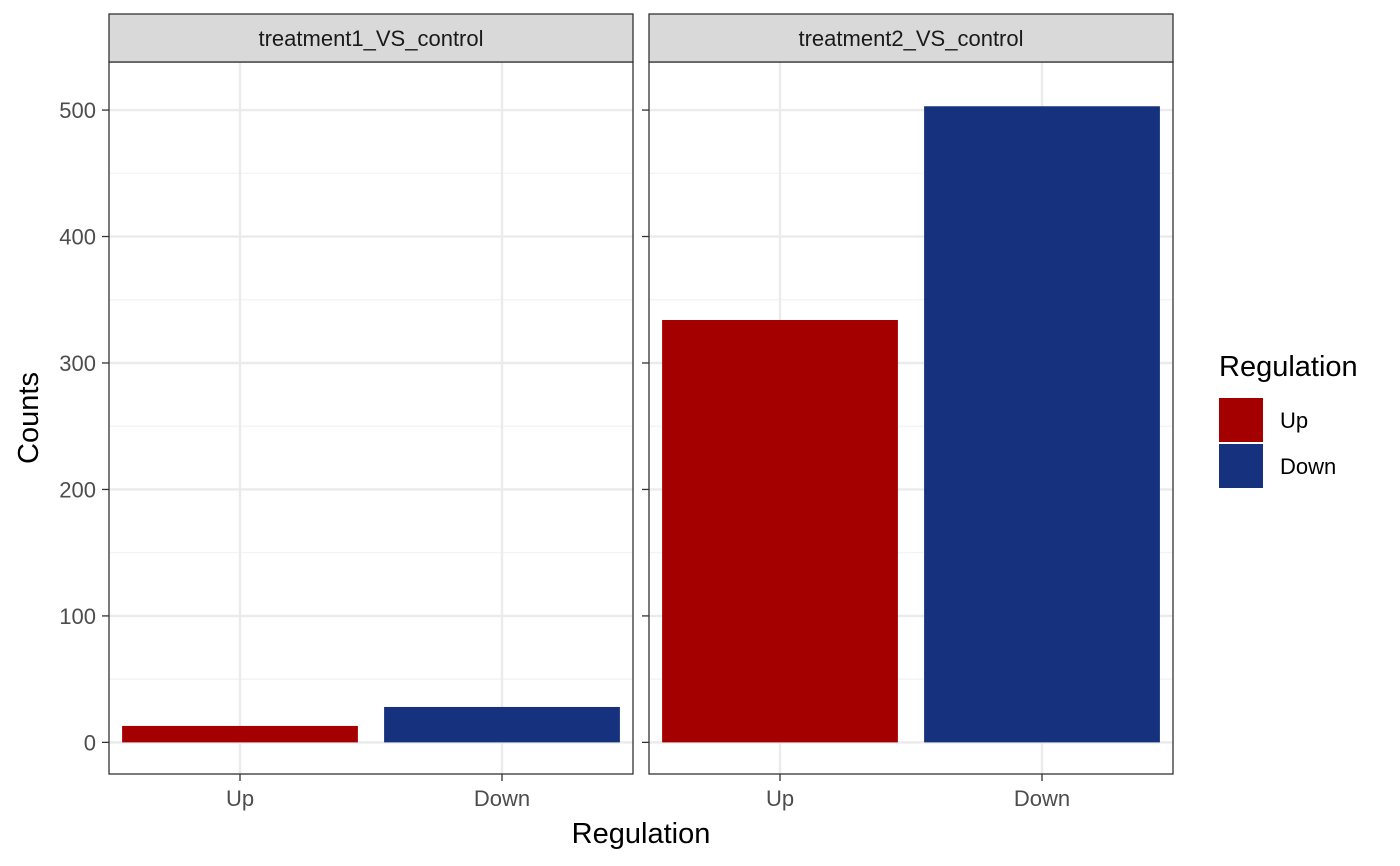  Describe the element at coordinates (77, 616) in the screenshot. I see `y-tick-label: 100` at that location.